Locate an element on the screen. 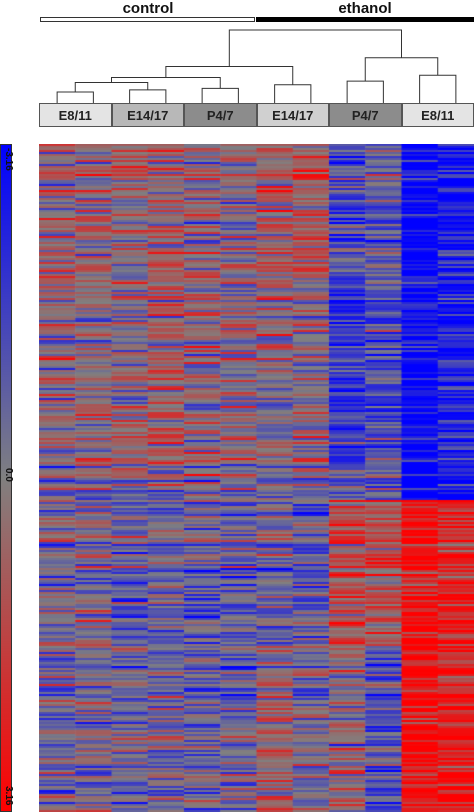 The width and height of the screenshot is (474, 812). group-label-control: control is located at coordinates (148, 8).